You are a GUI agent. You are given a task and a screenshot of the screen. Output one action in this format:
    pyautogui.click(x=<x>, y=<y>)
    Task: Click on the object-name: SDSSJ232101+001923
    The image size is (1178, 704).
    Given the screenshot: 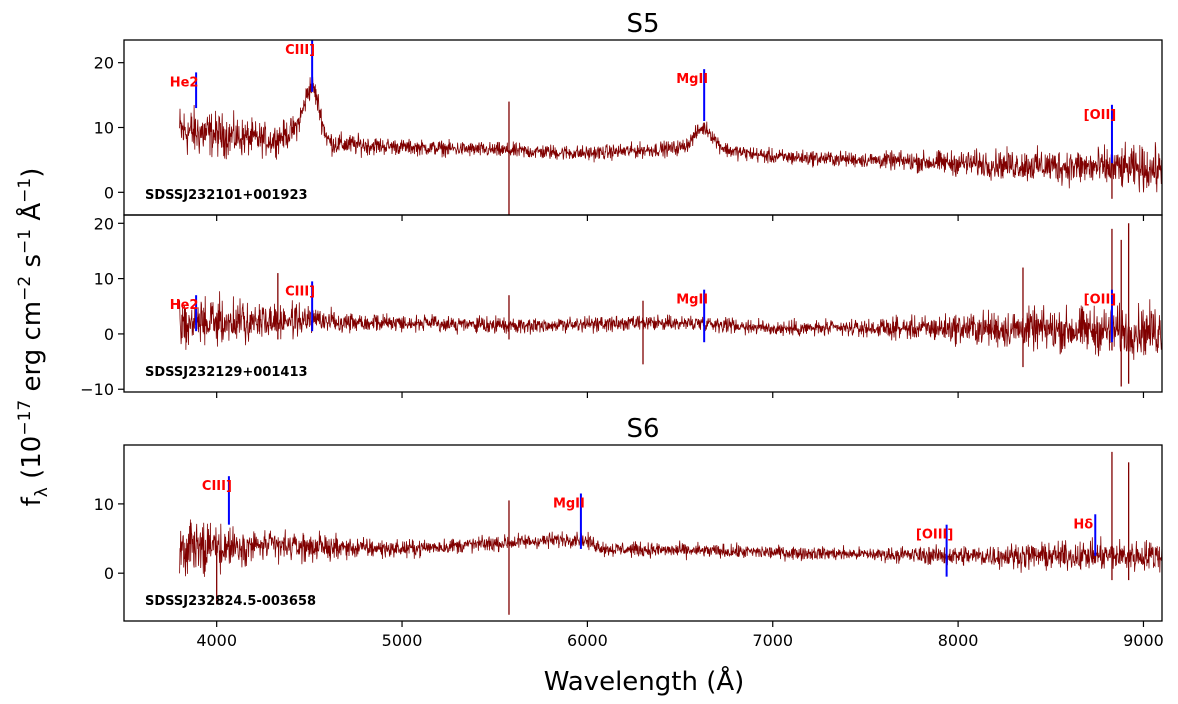 What is the action you would take?
    pyautogui.click(x=226, y=195)
    